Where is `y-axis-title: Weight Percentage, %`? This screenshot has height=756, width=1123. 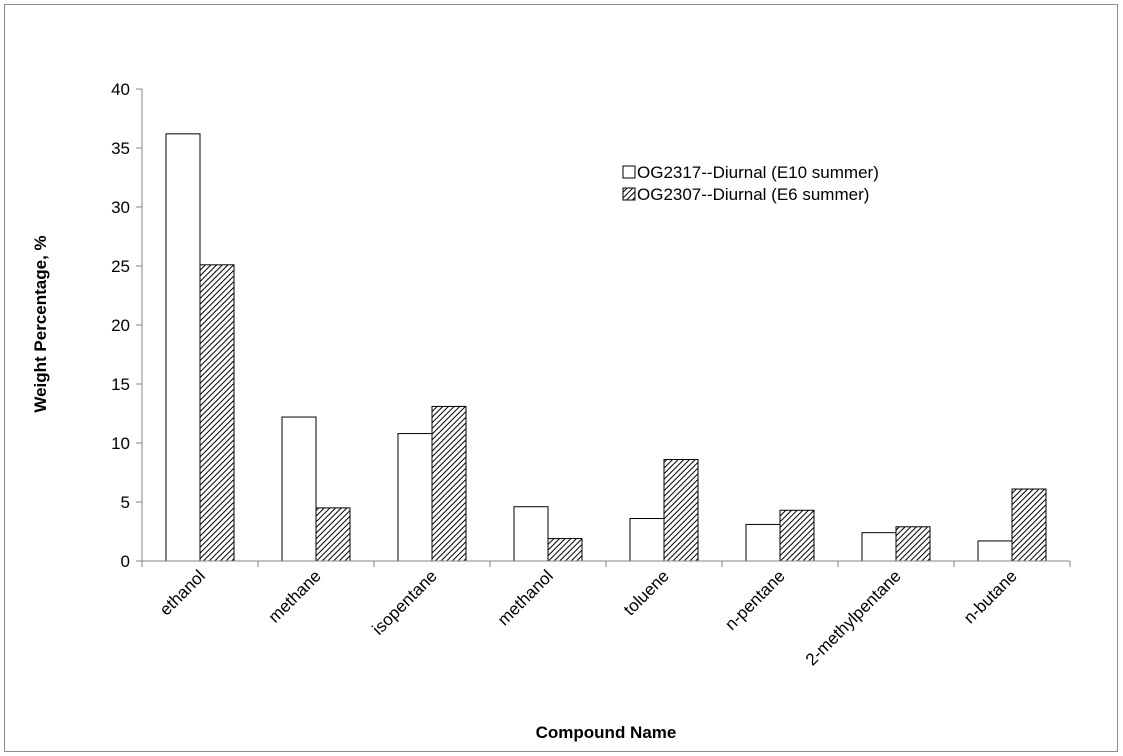
y-axis-title: Weight Percentage, % is located at coordinates (40, 323).